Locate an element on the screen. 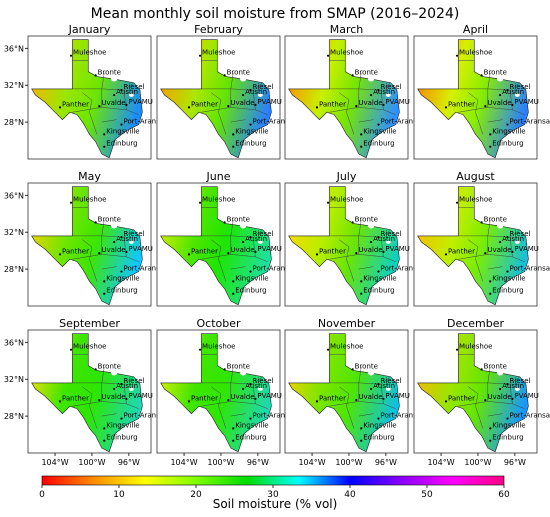 The width and height of the screenshot is (550, 517). colorbar-bar is located at coordinates (273, 480).